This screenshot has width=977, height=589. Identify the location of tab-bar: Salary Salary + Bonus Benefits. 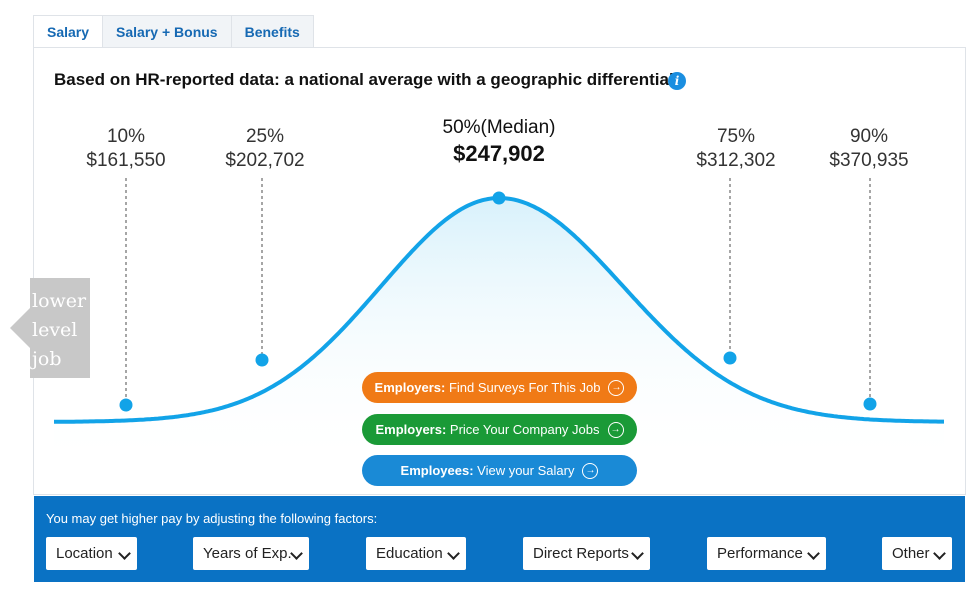
(173, 32).